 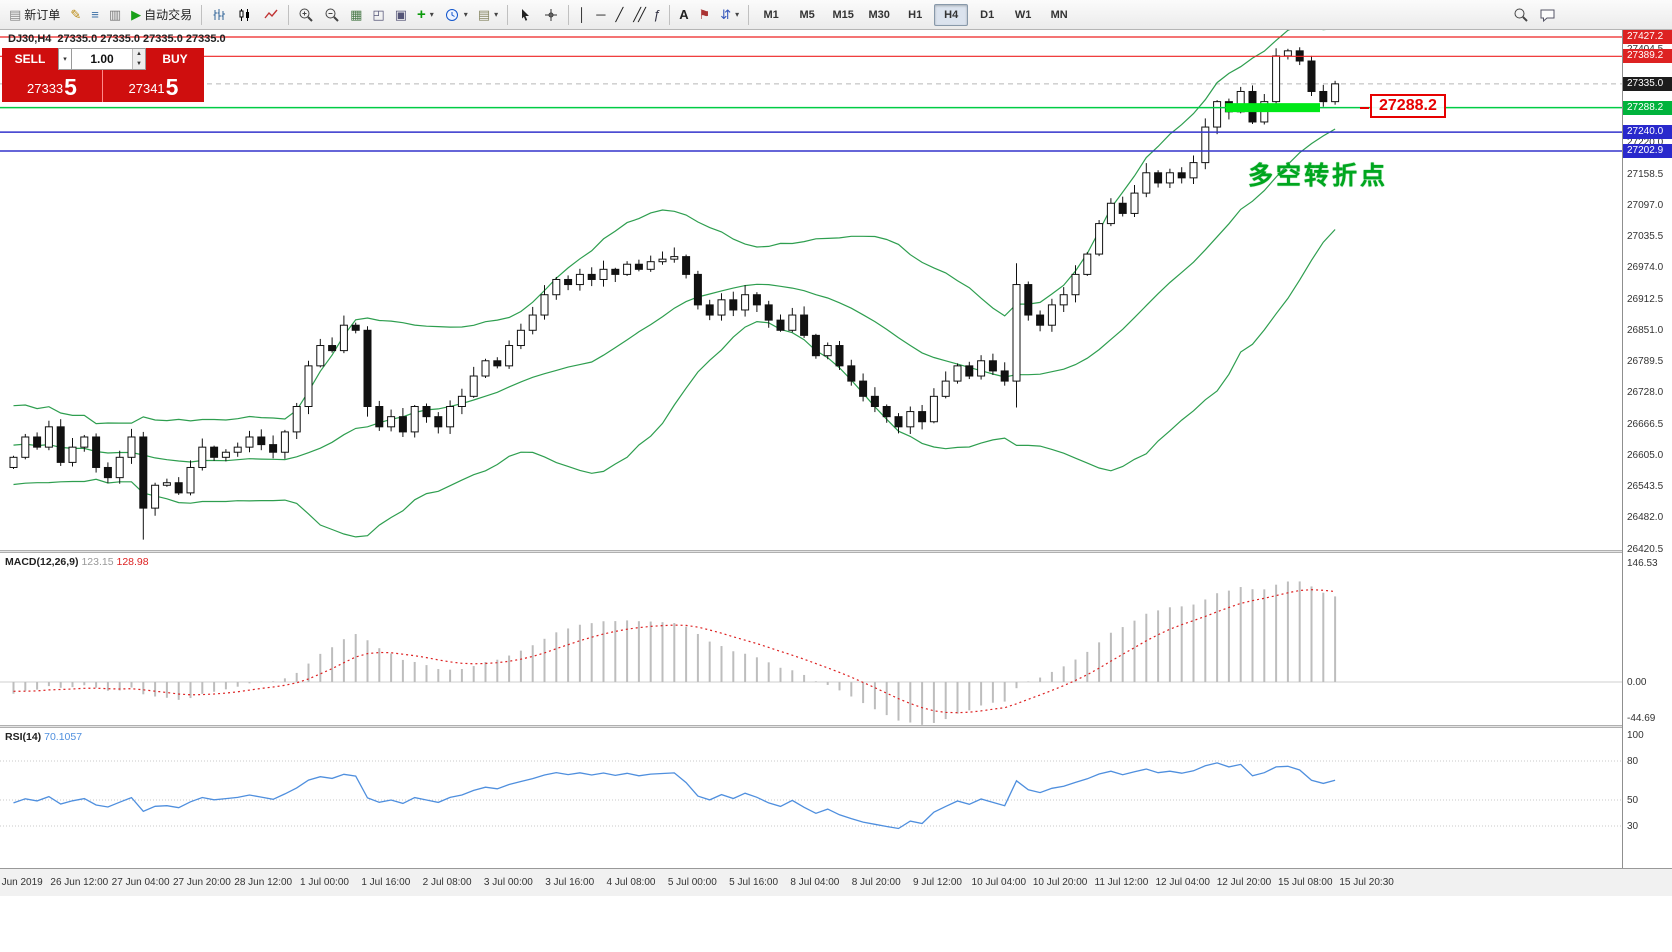 I want to click on timeframe-h1: H1, so click(x=915, y=14).